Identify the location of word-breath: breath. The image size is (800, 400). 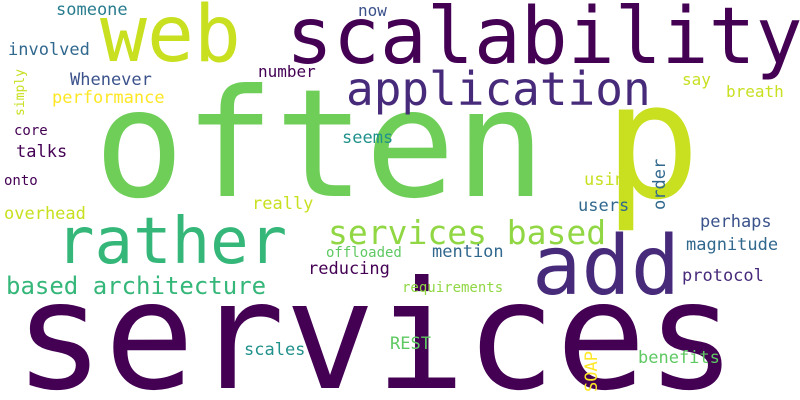
(755, 91).